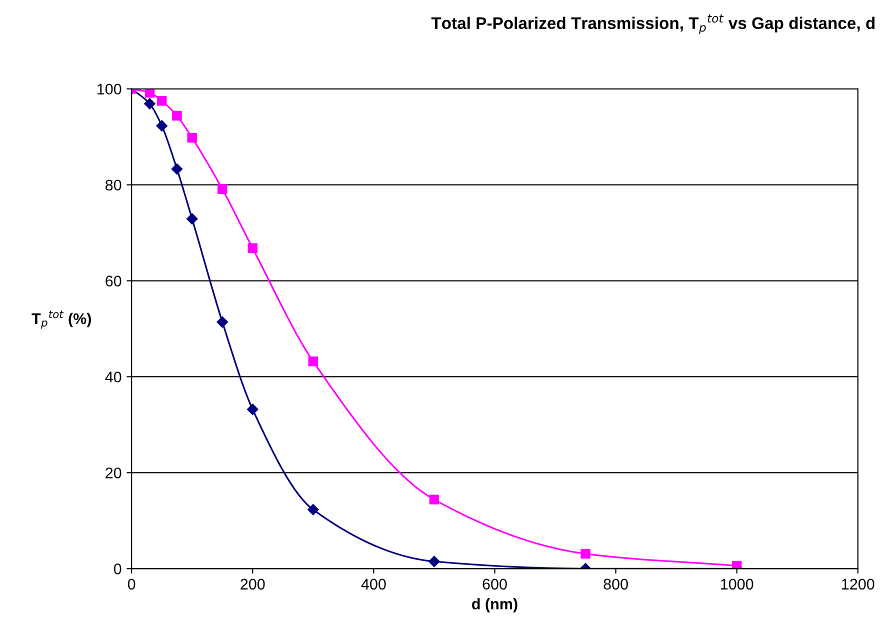 The image size is (889, 644). I want to click on y-tick-label: 60, so click(114, 281).